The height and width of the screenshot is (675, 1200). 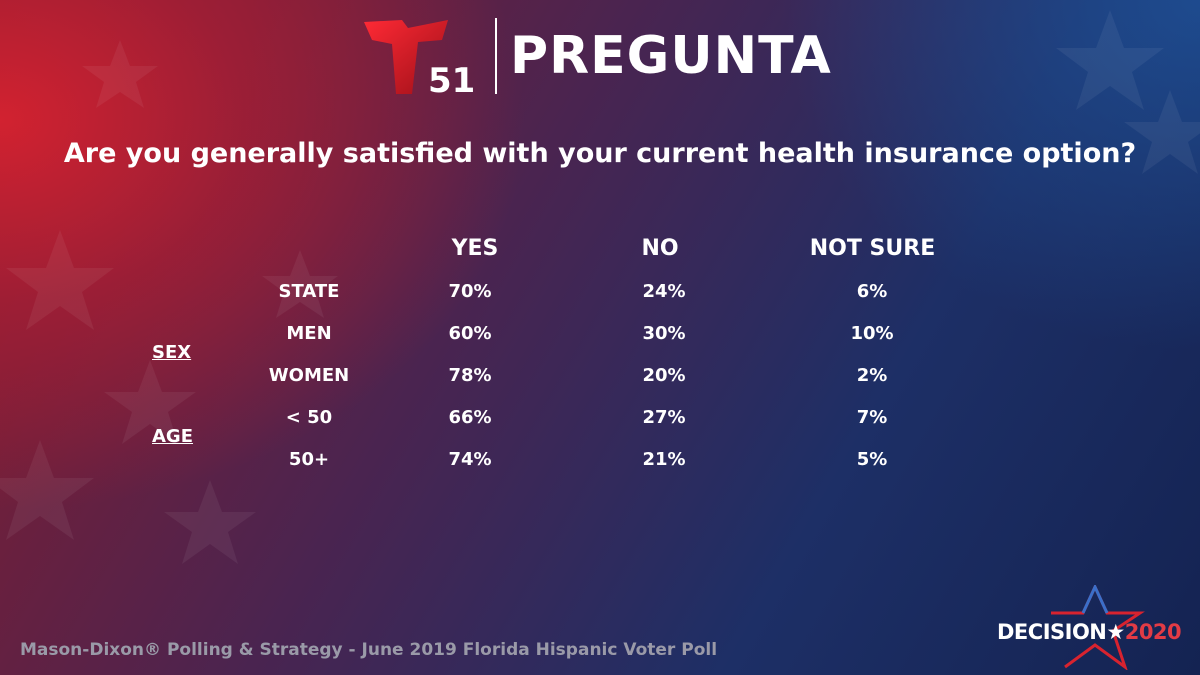 What do you see at coordinates (671, 56) in the screenshot?
I see `header-title: PREGUNTA` at bounding box center [671, 56].